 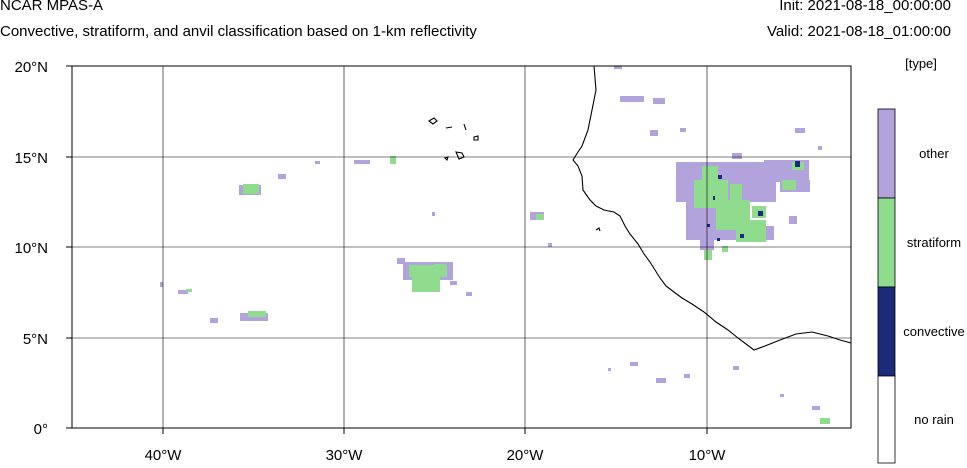 What do you see at coordinates (433, 121) in the screenshot?
I see `canary-island-a` at bounding box center [433, 121].